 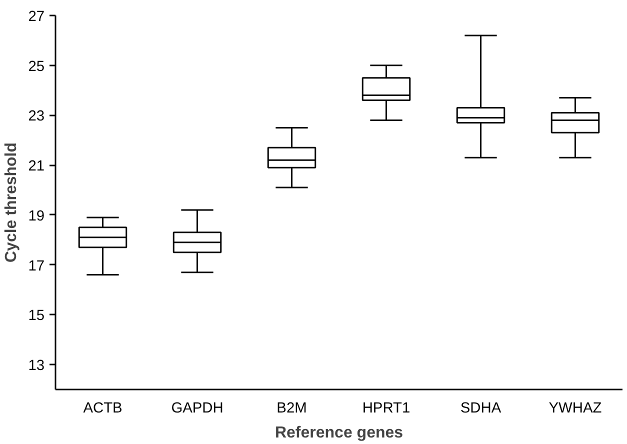 I want to click on y-axis-title: Cycle threshold, so click(x=11, y=202).